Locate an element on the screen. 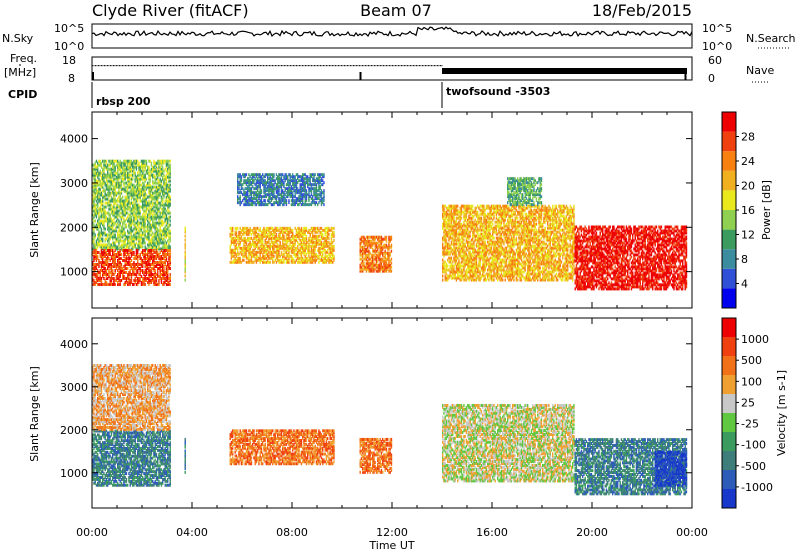 This screenshot has height=554, width=800. cpid-program-twofsound: twofsound -3503 is located at coordinates (498, 91).